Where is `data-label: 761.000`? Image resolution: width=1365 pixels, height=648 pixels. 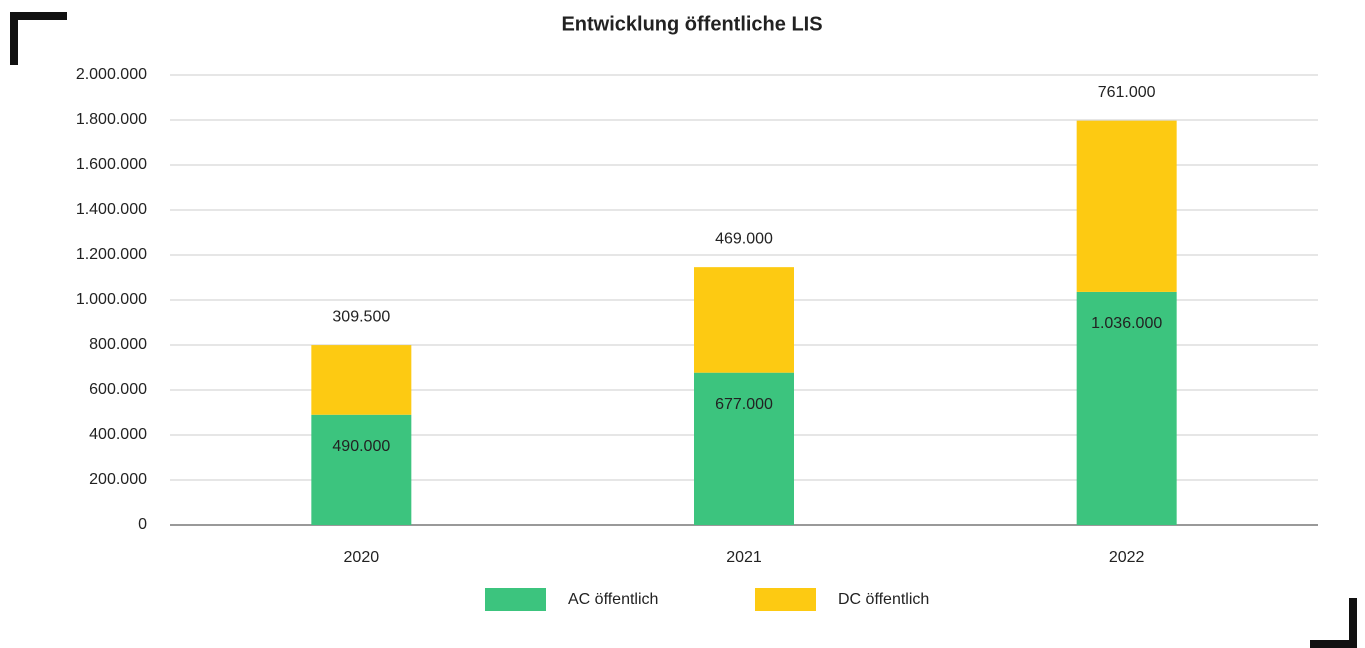
data-label: 761.000 is located at coordinates (1127, 92).